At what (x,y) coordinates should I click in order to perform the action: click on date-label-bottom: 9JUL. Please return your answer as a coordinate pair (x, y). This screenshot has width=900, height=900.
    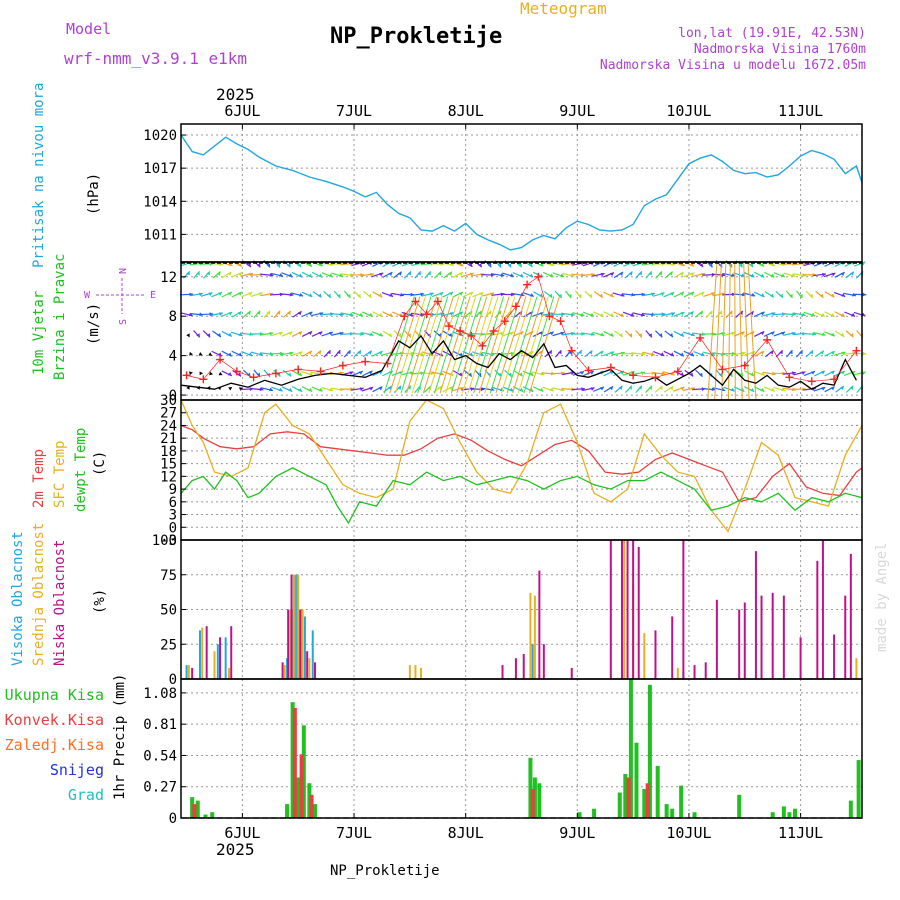
    Looking at the image, I should click on (577, 833).